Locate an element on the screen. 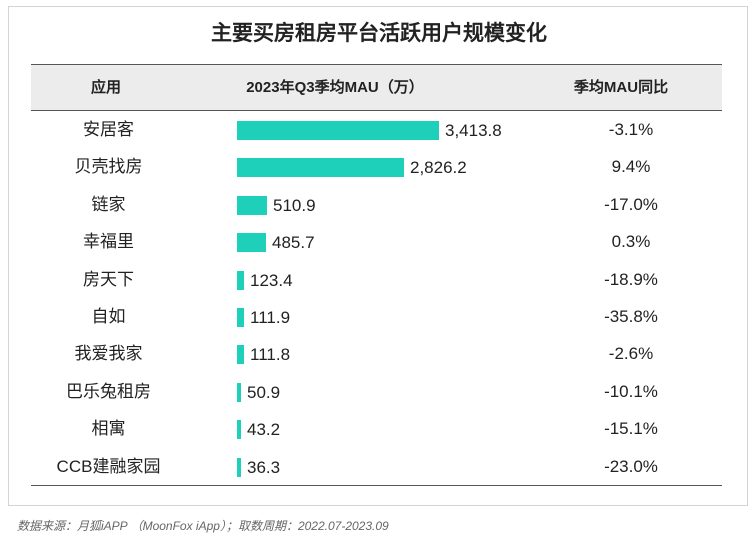  yoy-value: -18.9% is located at coordinates (631, 279).